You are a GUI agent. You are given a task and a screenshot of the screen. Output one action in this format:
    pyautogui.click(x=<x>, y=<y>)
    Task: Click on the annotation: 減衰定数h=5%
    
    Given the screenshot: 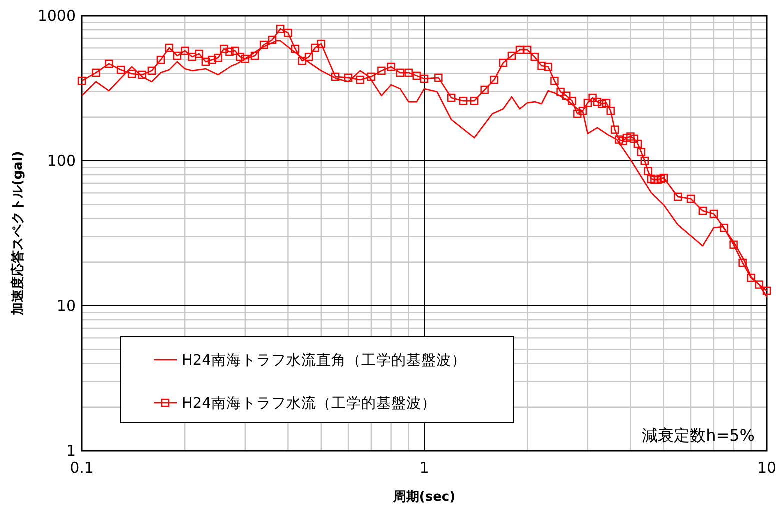 What is the action you would take?
    pyautogui.click(x=698, y=435)
    